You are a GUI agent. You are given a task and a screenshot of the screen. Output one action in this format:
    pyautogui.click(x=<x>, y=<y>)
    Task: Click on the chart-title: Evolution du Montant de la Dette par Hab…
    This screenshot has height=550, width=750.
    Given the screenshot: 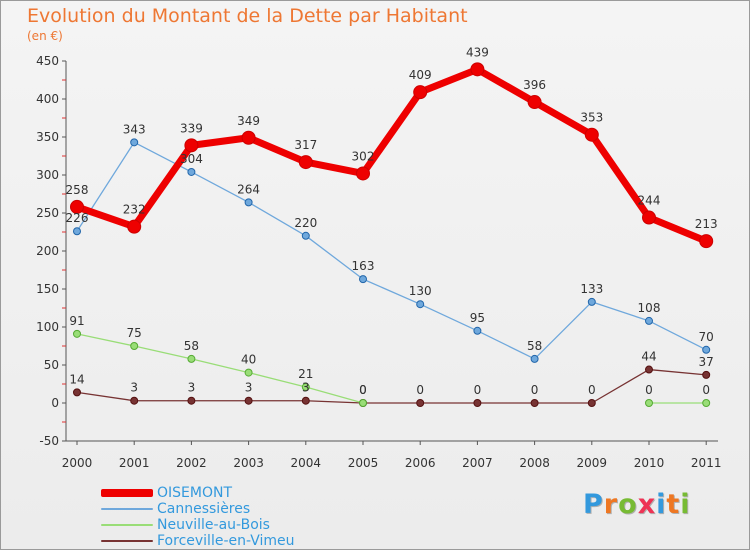 What is the action you would take?
    pyautogui.click(x=247, y=16)
    